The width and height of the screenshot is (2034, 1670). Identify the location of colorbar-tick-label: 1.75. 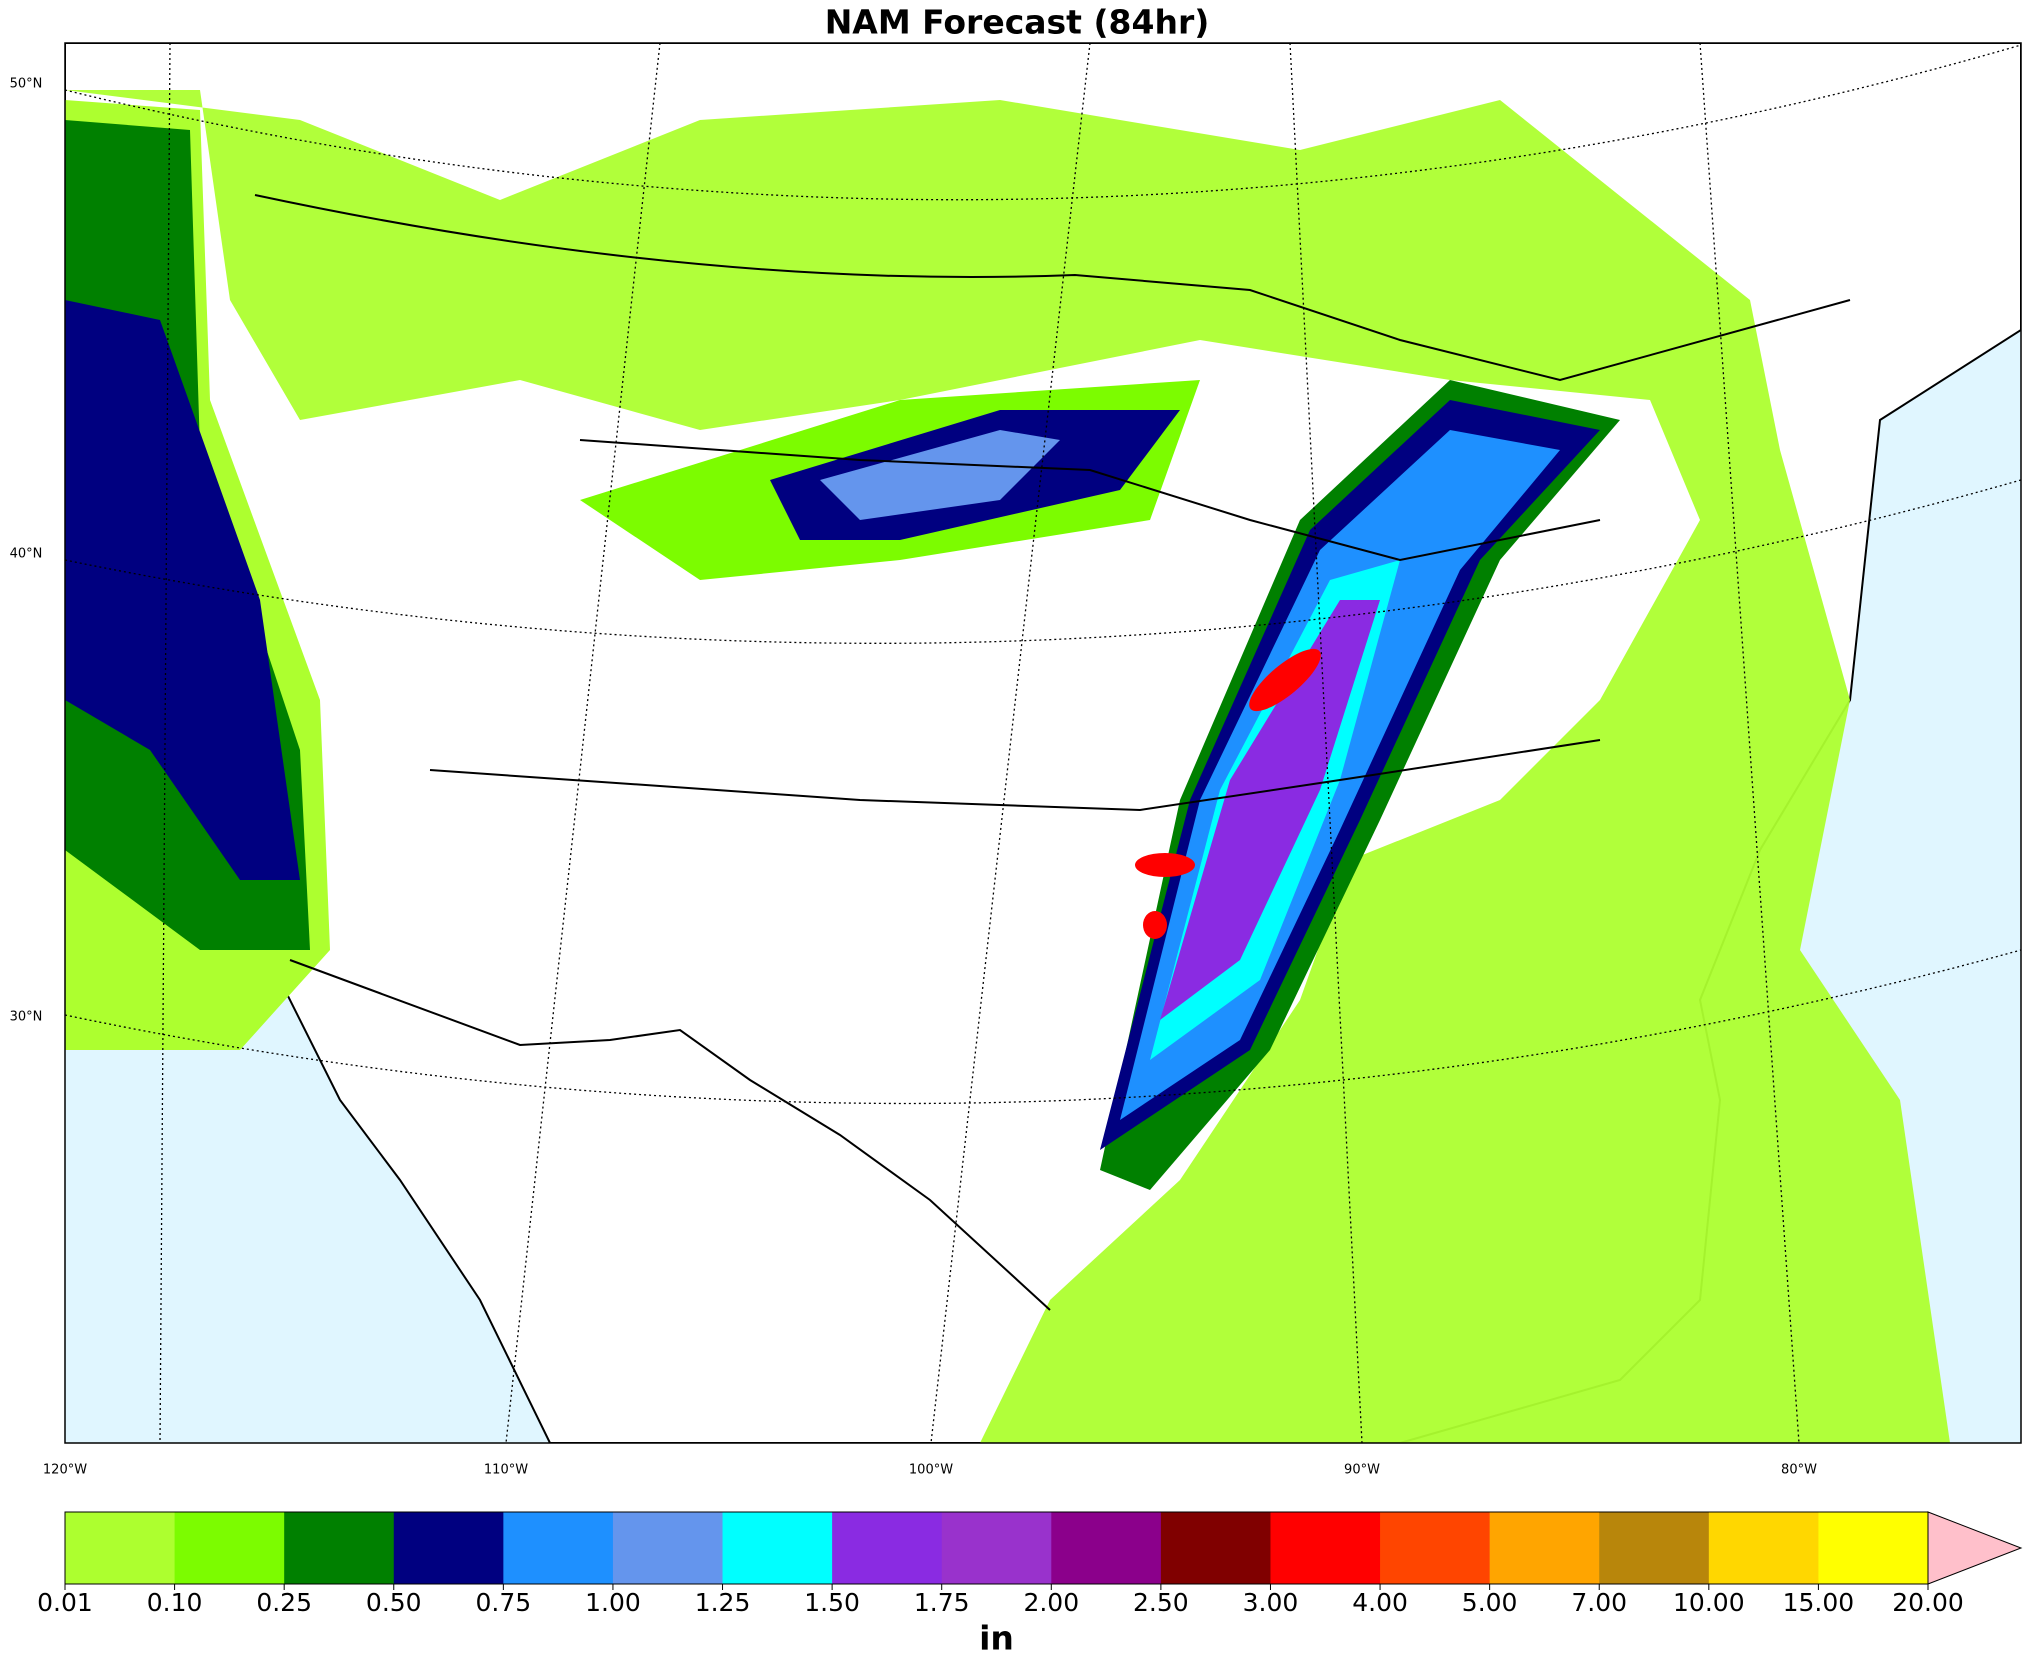
(942, 1602).